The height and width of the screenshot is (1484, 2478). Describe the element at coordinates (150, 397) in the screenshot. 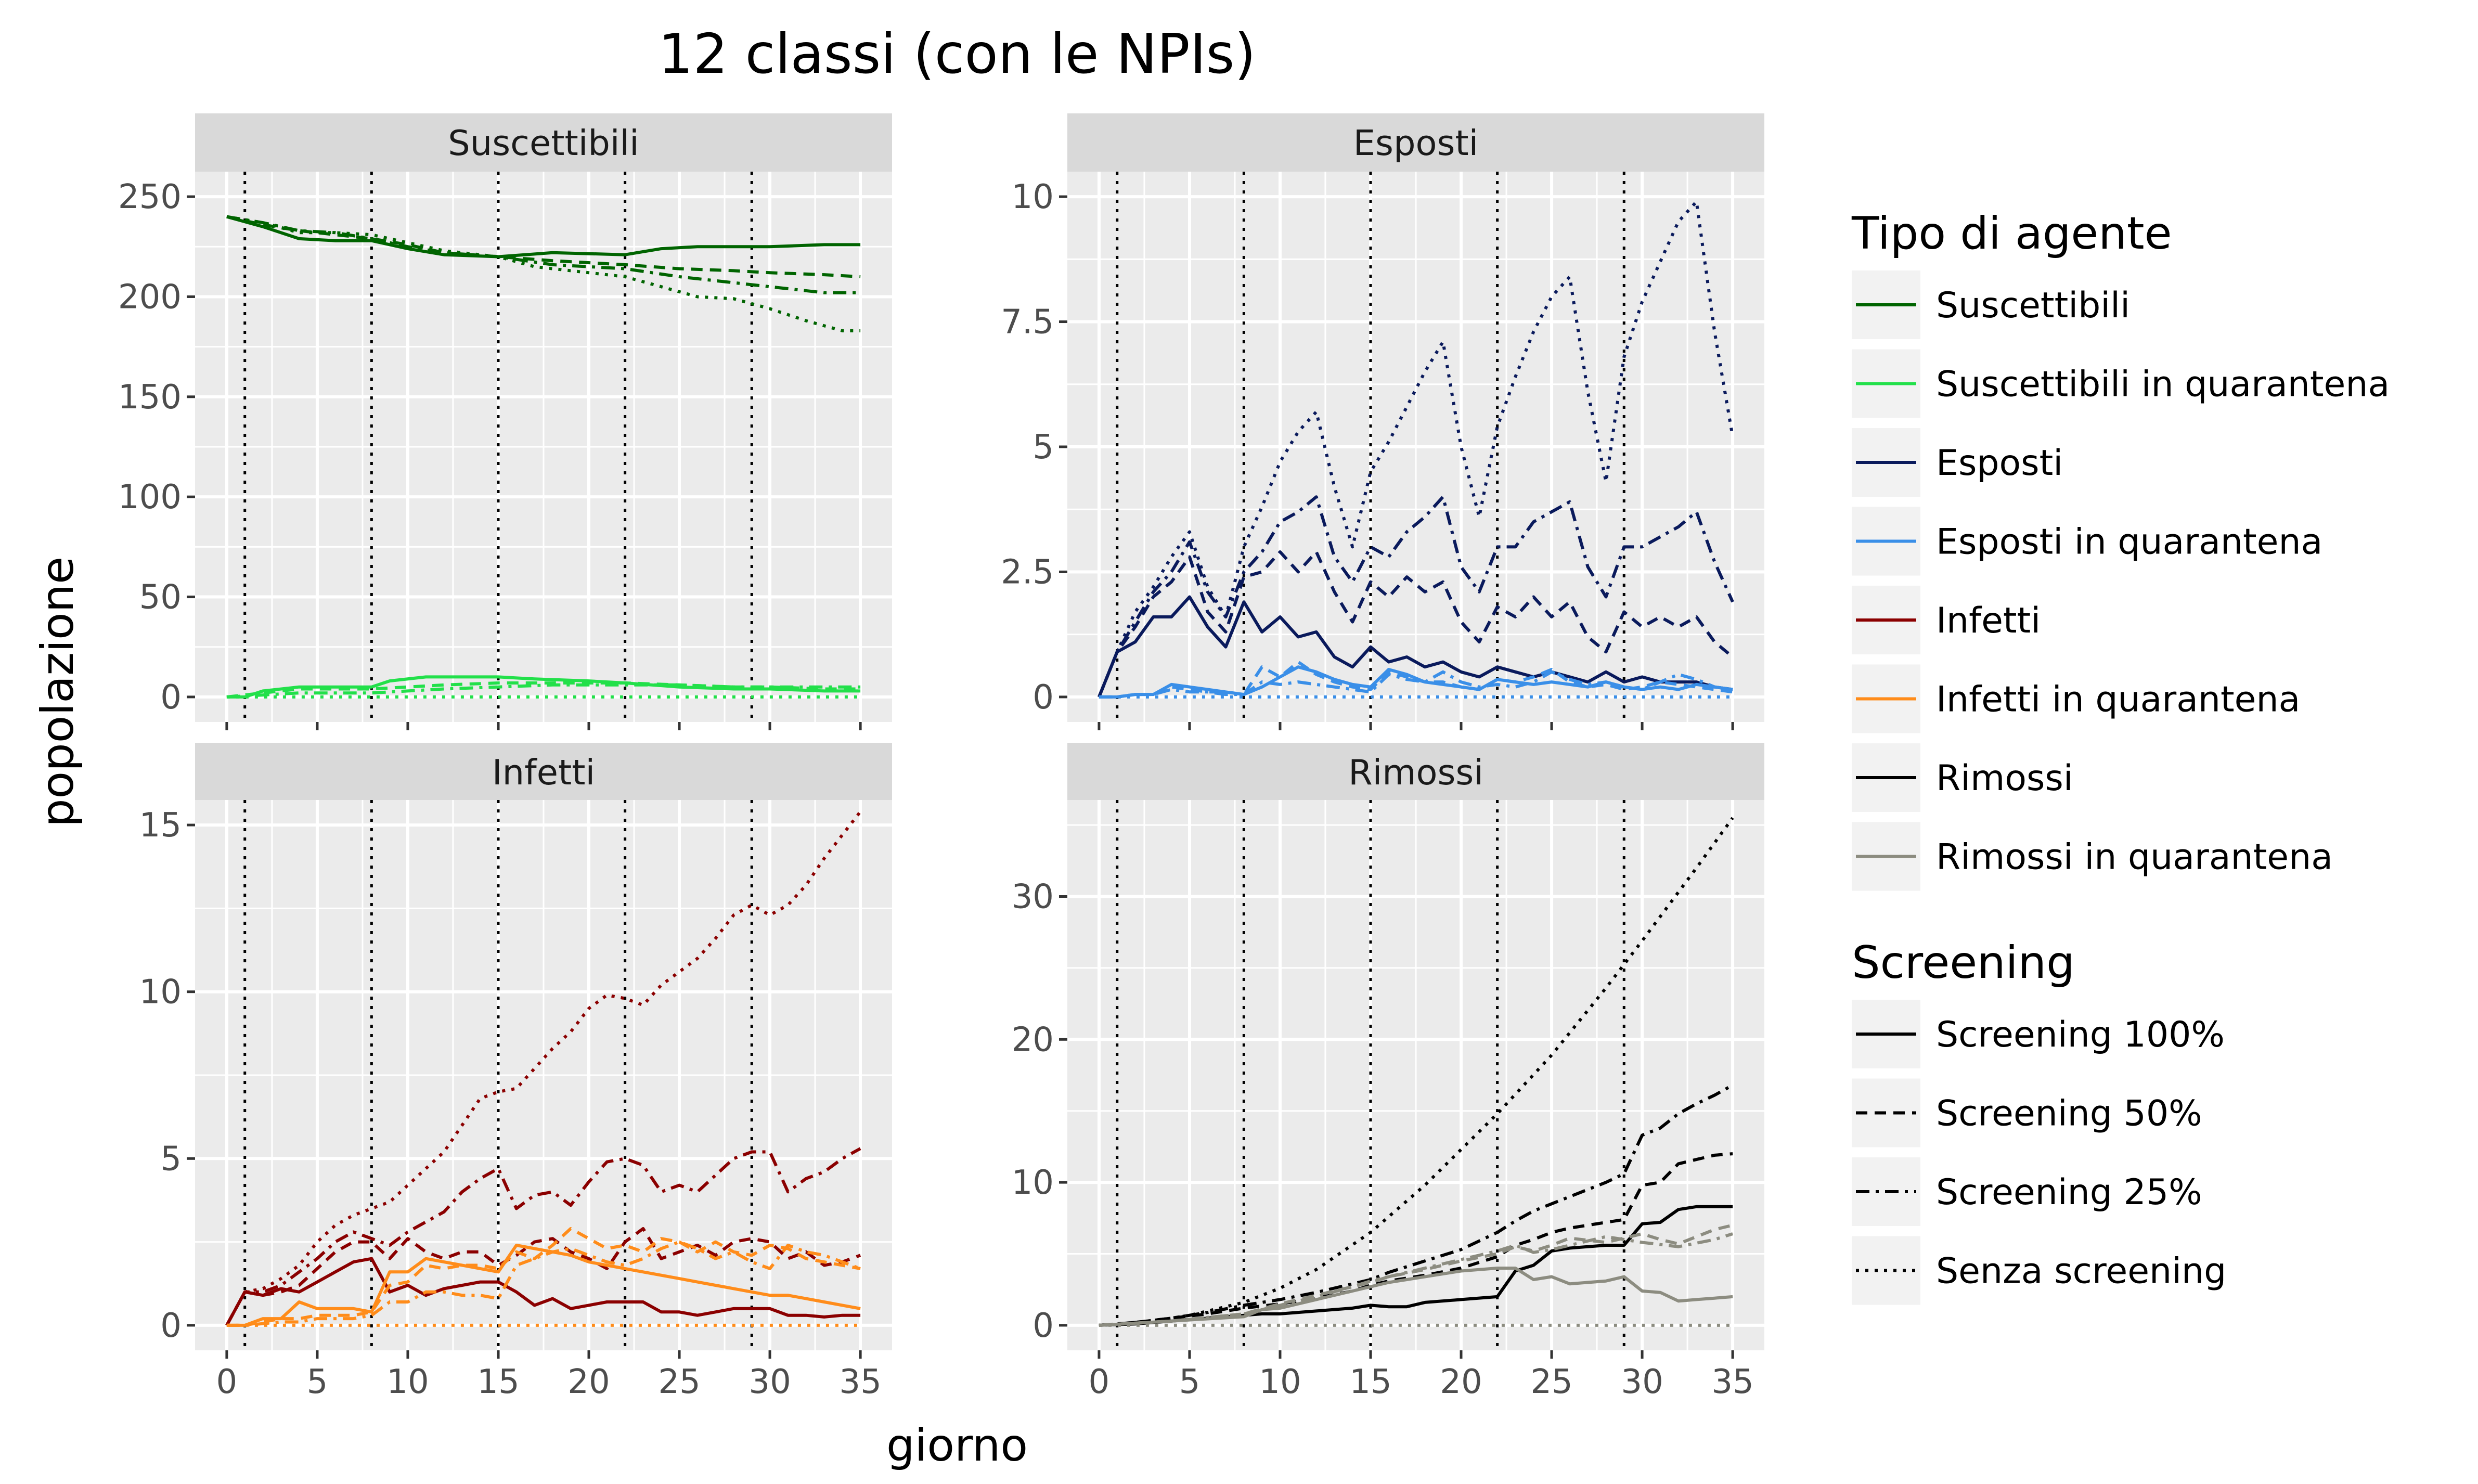

I see `y-tick-label: 150` at that location.